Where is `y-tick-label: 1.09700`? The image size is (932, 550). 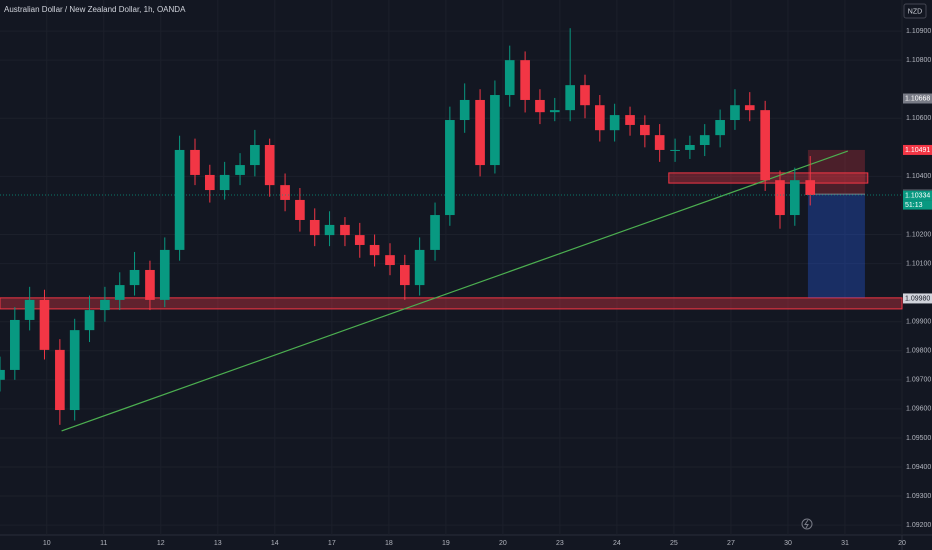
y-tick-label: 1.09700 is located at coordinates (918, 380).